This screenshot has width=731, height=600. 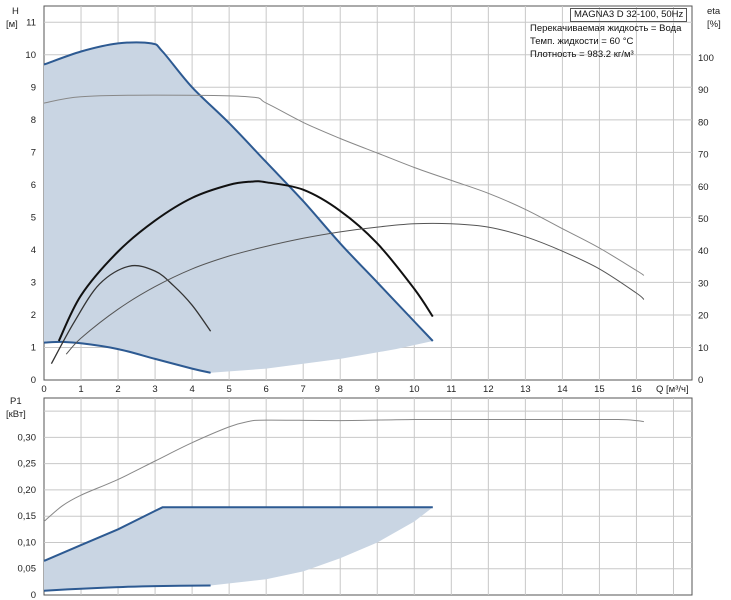 I want to click on y-tick-label: 8, so click(x=33, y=120).